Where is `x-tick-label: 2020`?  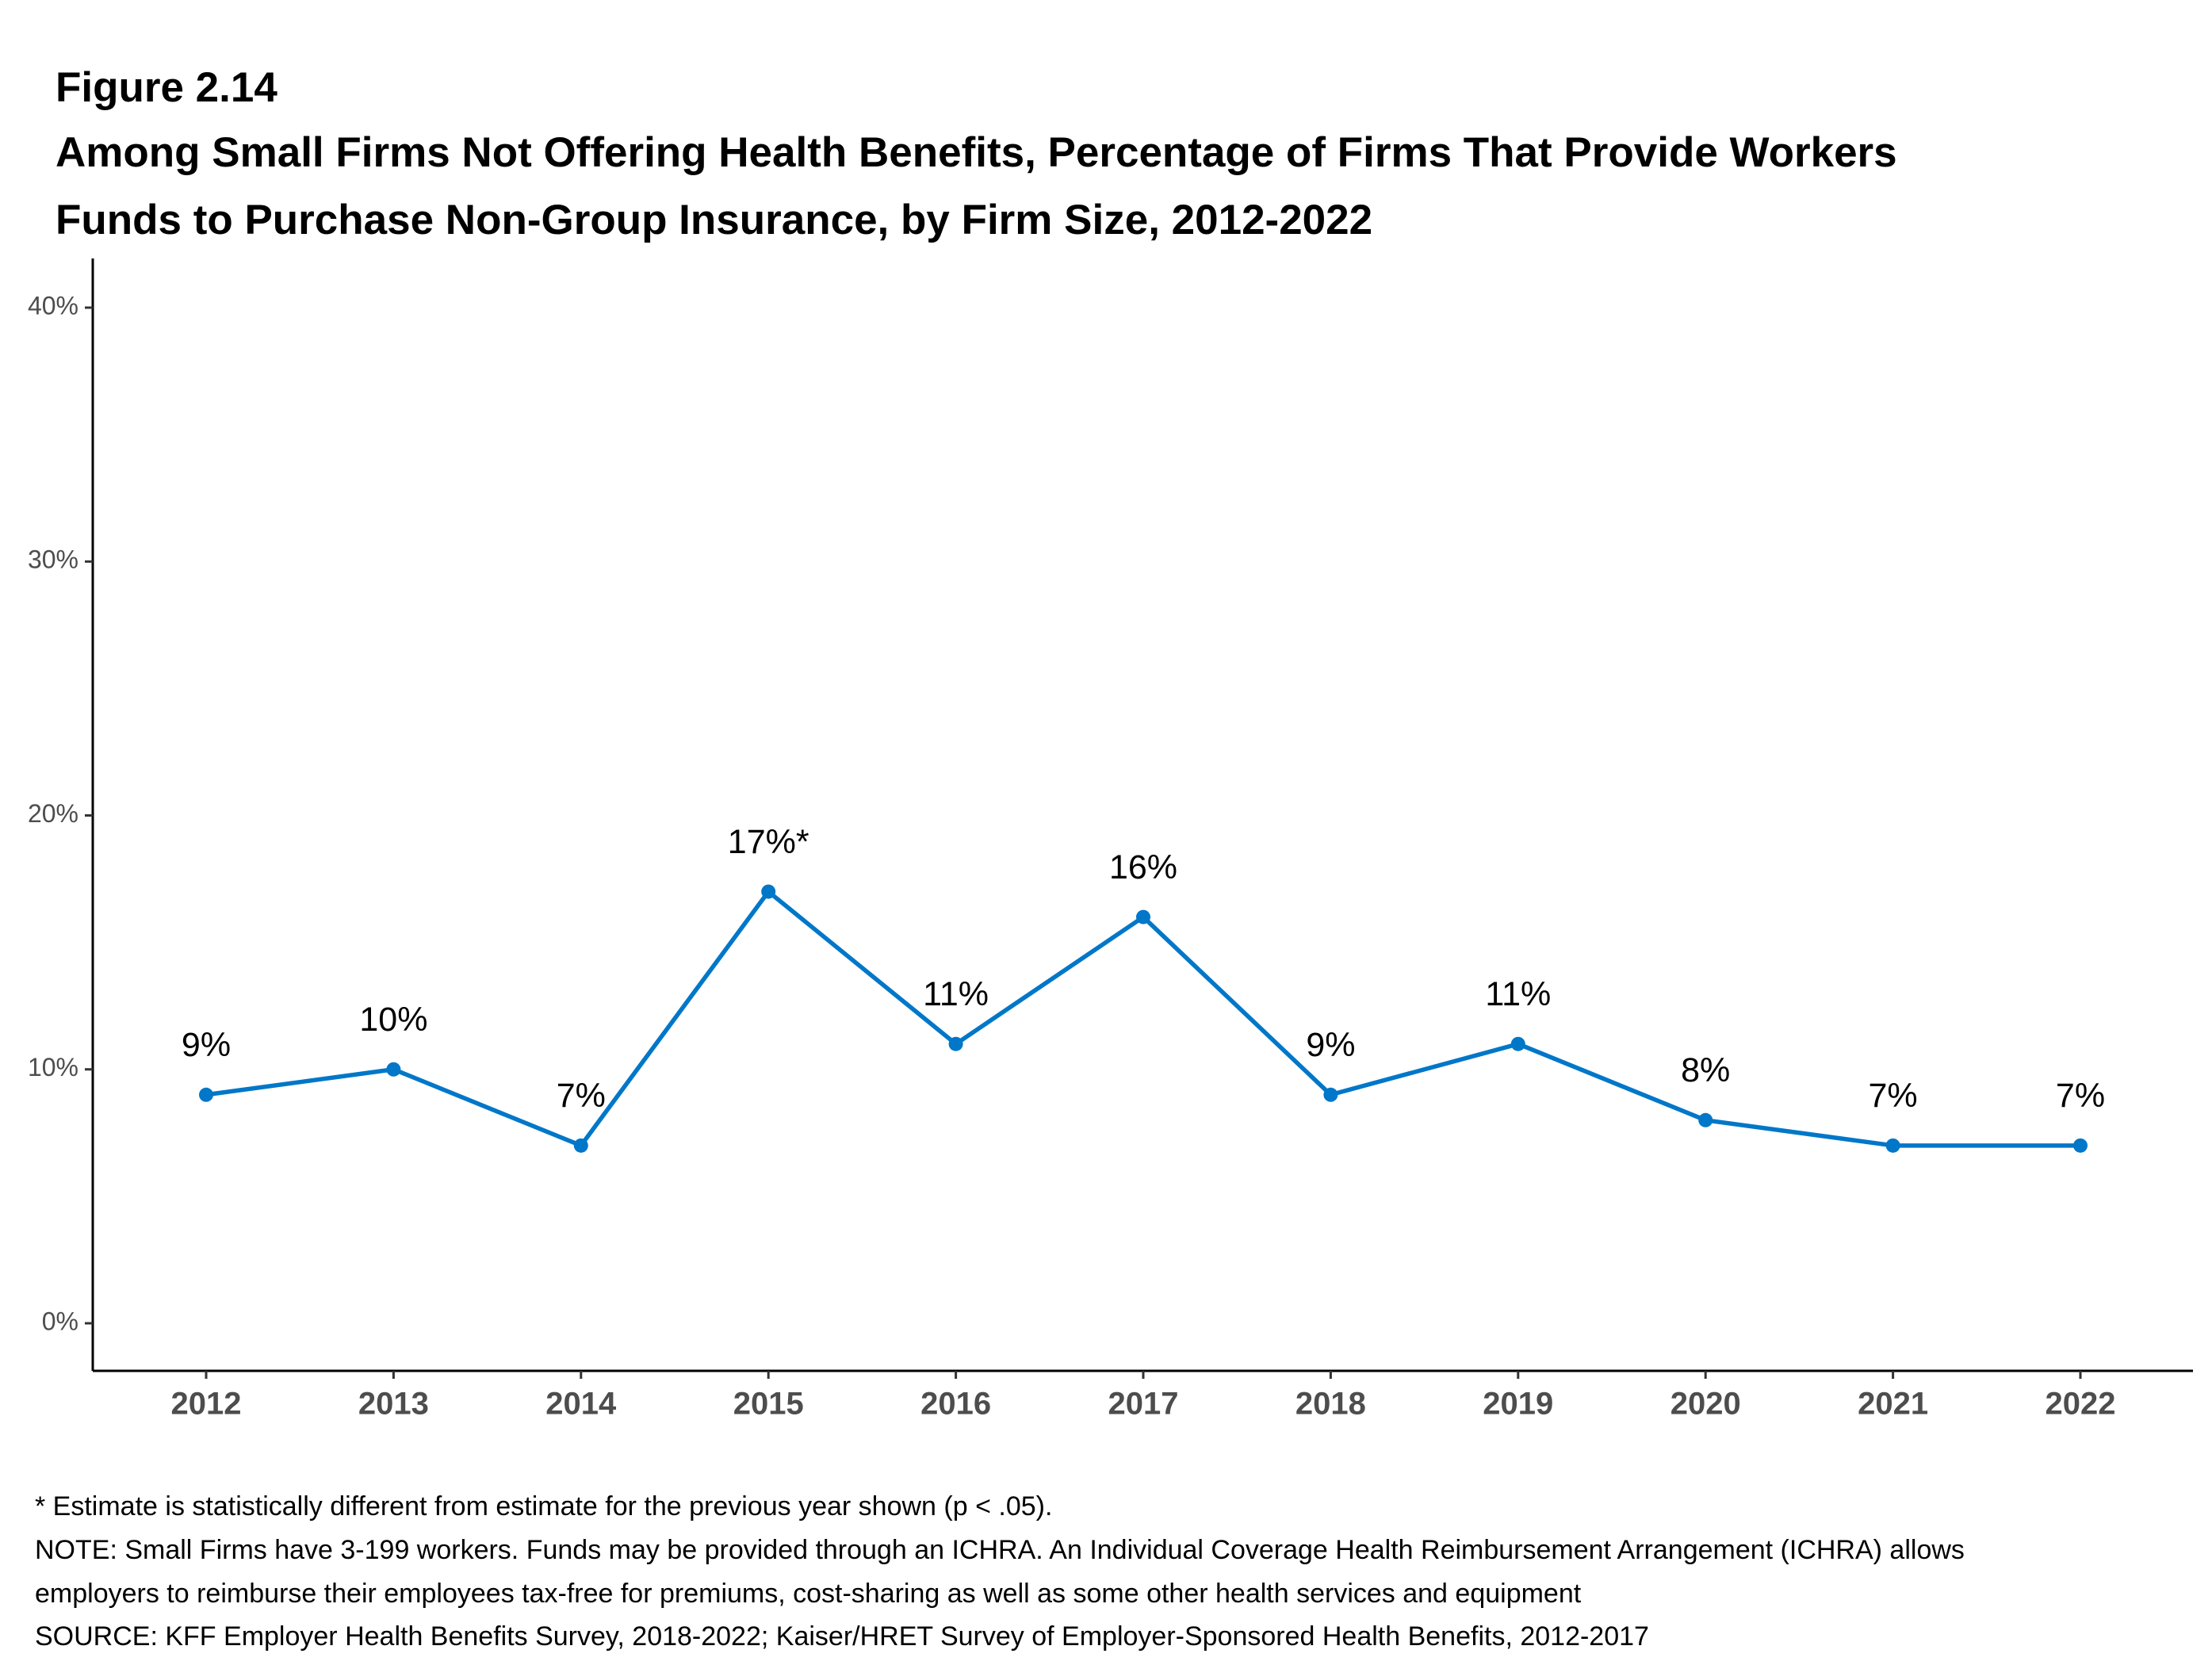
x-tick-label: 2020 is located at coordinates (1705, 1404).